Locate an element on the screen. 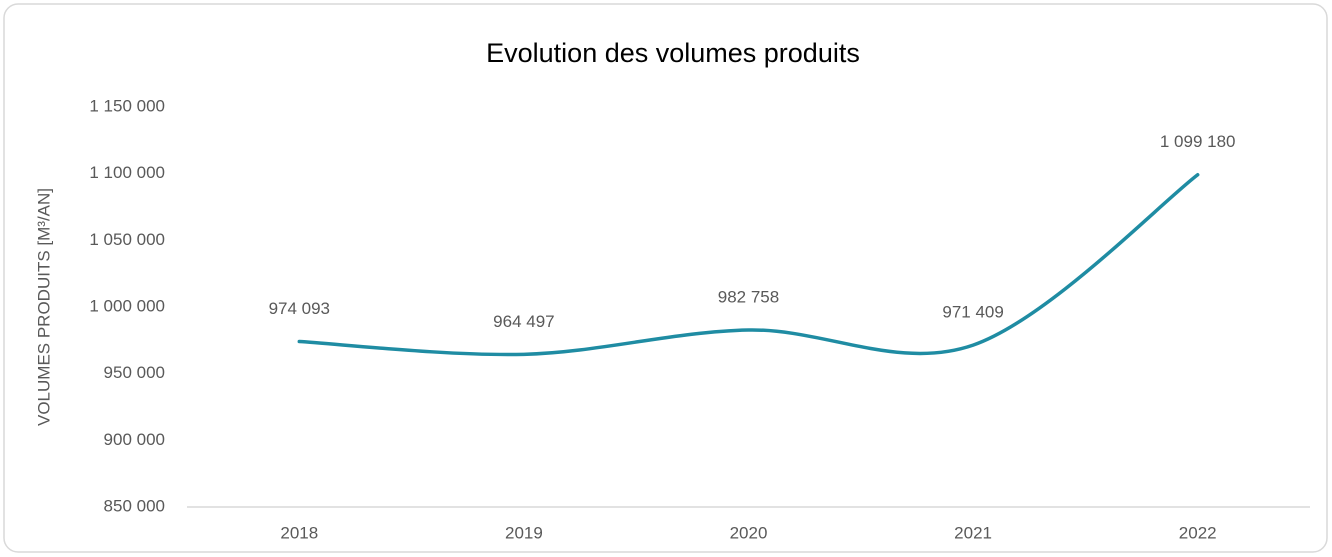  data-label: 971 409 is located at coordinates (972, 312).